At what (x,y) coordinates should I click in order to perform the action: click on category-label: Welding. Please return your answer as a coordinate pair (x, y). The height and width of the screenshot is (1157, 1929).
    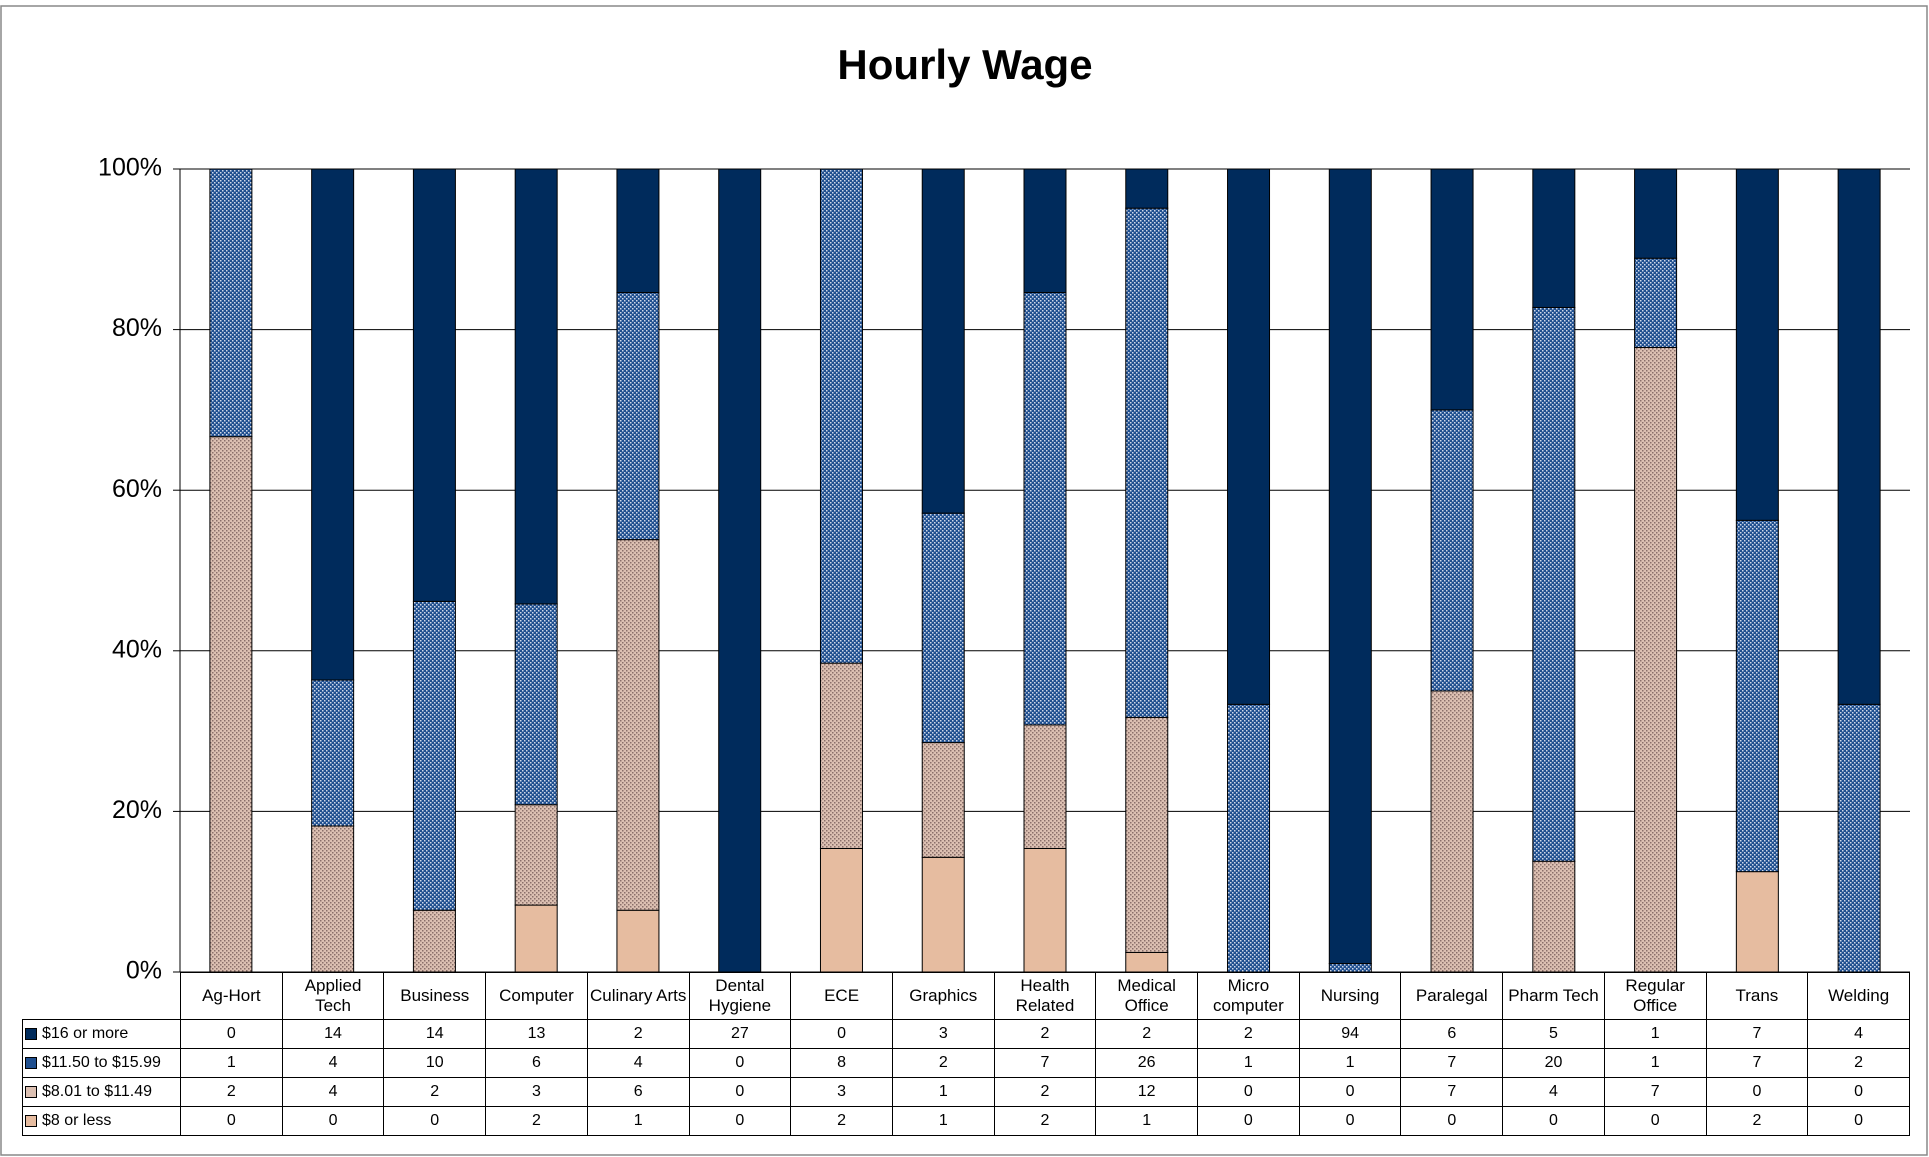
    Looking at the image, I should click on (1858, 996).